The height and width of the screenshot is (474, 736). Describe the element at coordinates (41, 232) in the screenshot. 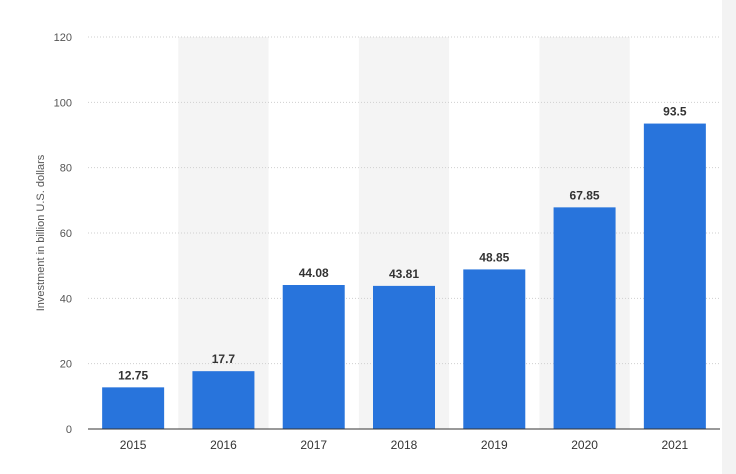

I see `y-axis-title: Investment in billion U.S. dollars` at that location.